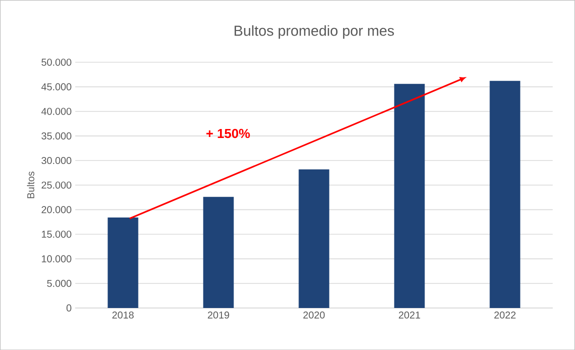  I want to click on y-tick-label: 35.000, so click(57, 136).